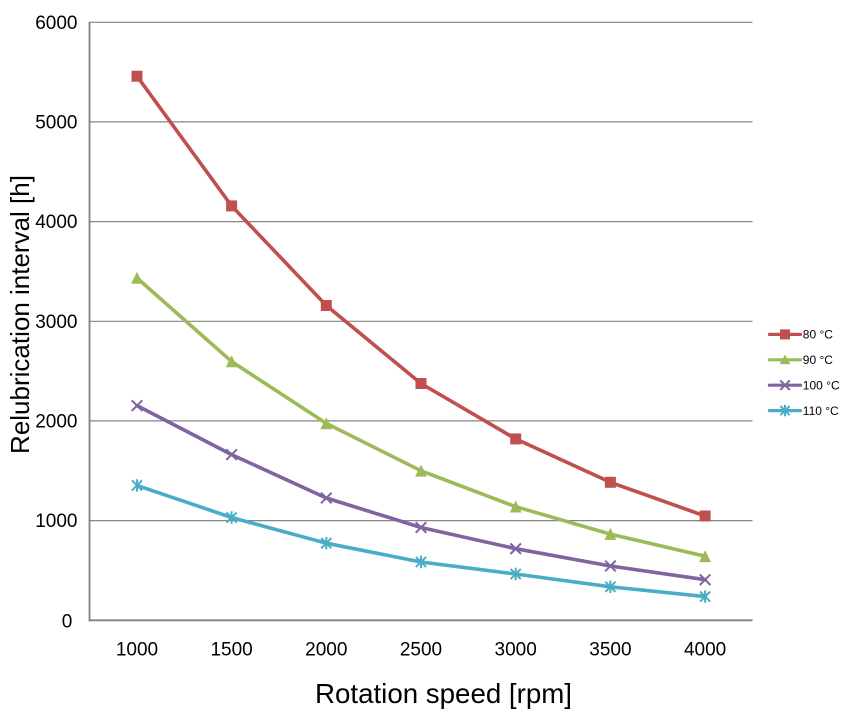  What do you see at coordinates (610, 650) in the screenshot?
I see `svg-text: 3500` at bounding box center [610, 650].